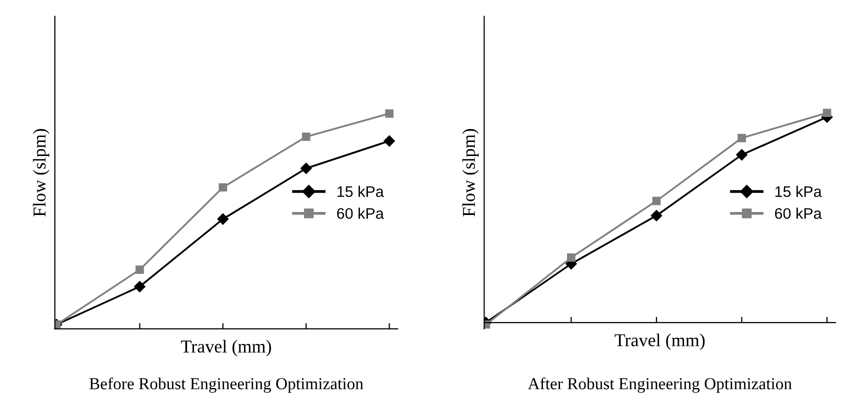 The height and width of the screenshot is (411, 857). What do you see at coordinates (226, 385) in the screenshot?
I see `text: Before Robust Engineering Optimization` at bounding box center [226, 385].